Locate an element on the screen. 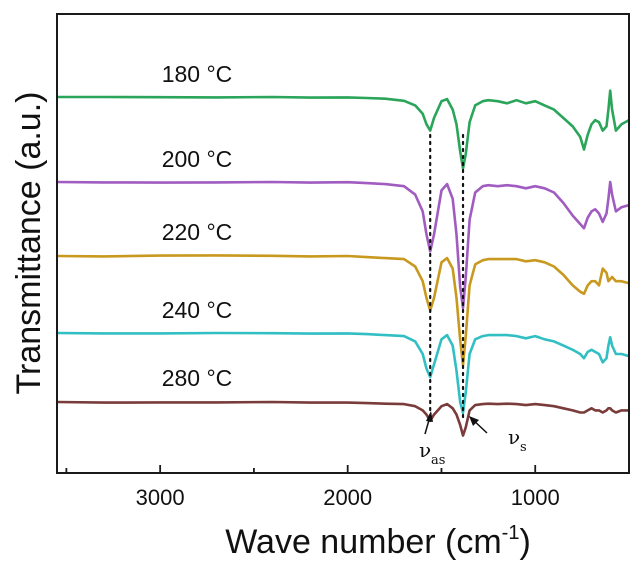  nu-as-annotation: ν as is located at coordinates (432, 439).